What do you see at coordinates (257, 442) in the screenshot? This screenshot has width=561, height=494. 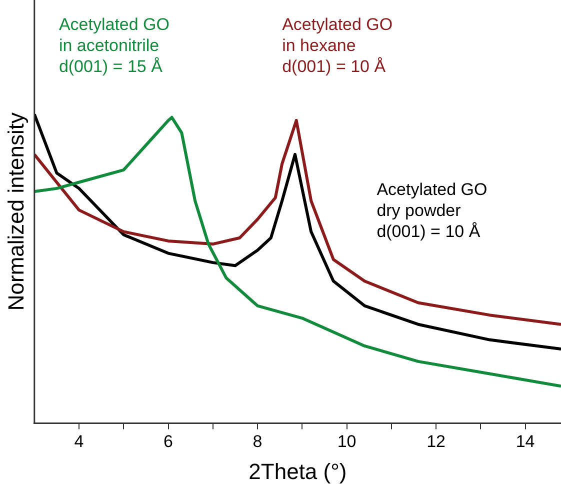 I see `x-tick-label: 8` at bounding box center [257, 442].